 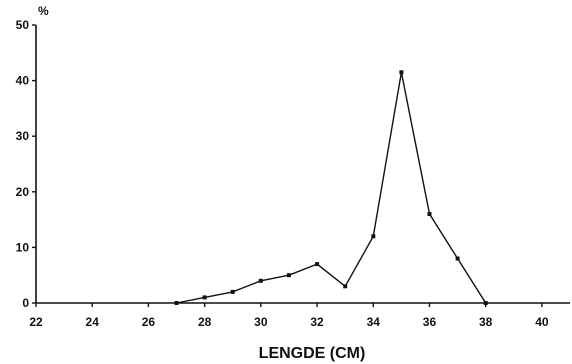 I want to click on y-tick-label: 50, so click(x=23, y=25).